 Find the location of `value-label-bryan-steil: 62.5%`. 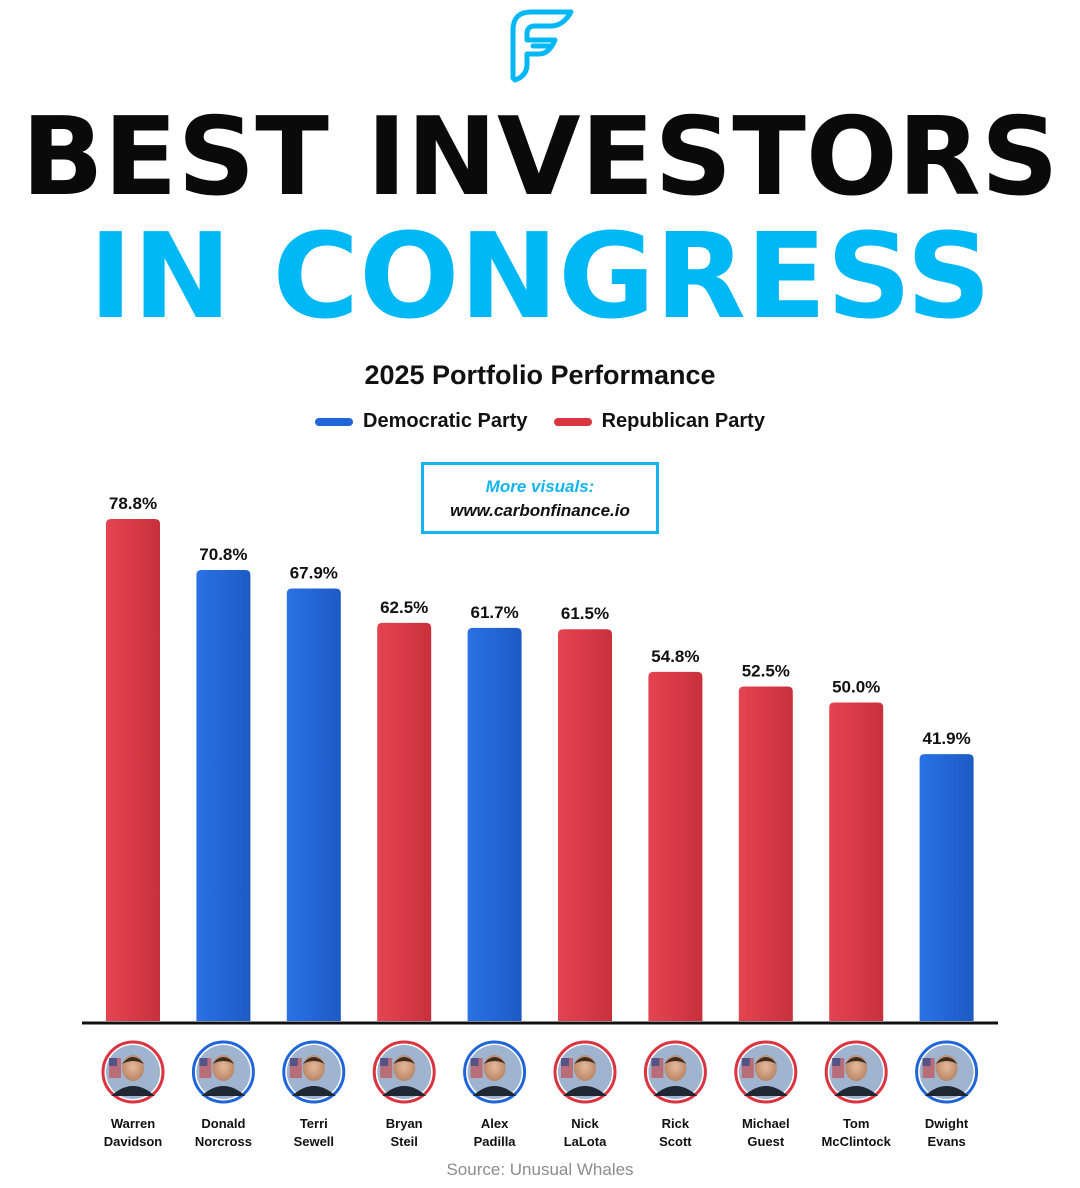

value-label-bryan-steil: 62.5% is located at coordinates (404, 607).